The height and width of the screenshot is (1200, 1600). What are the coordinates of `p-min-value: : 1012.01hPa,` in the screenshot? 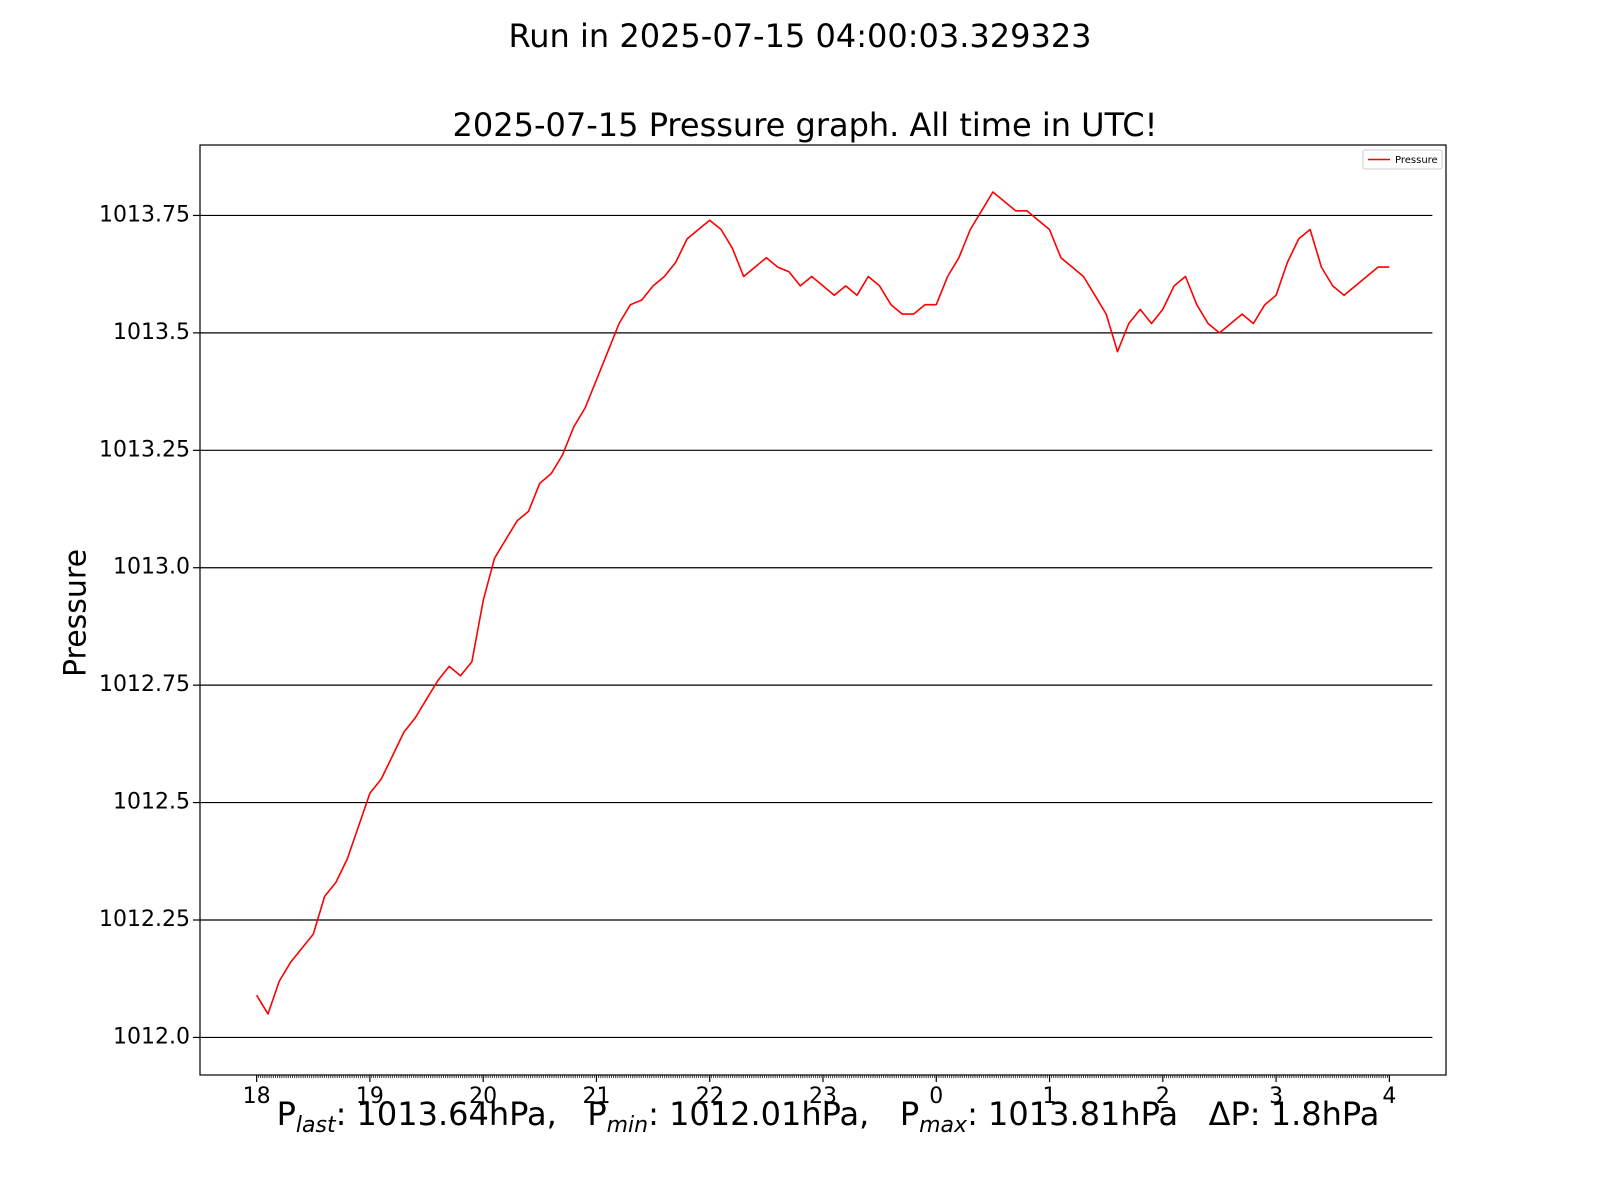 It's located at (758, 1114).